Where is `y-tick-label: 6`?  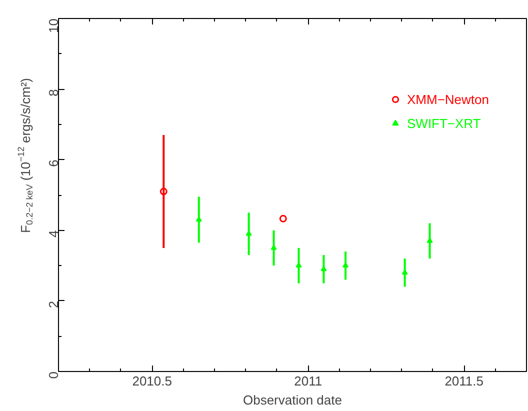
y-tick-label: 6 is located at coordinates (53, 163).